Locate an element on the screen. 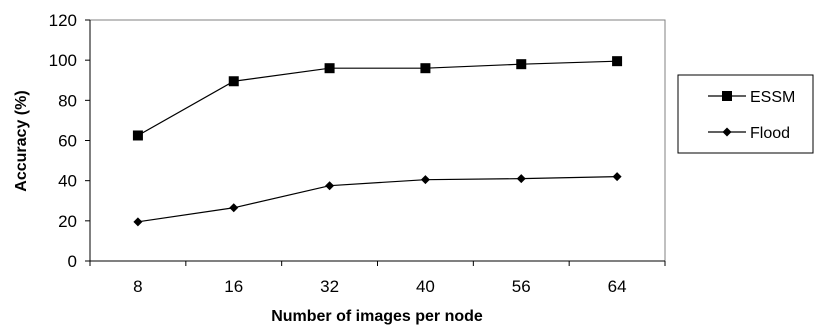  x-tick-label: 64 is located at coordinates (617, 286).